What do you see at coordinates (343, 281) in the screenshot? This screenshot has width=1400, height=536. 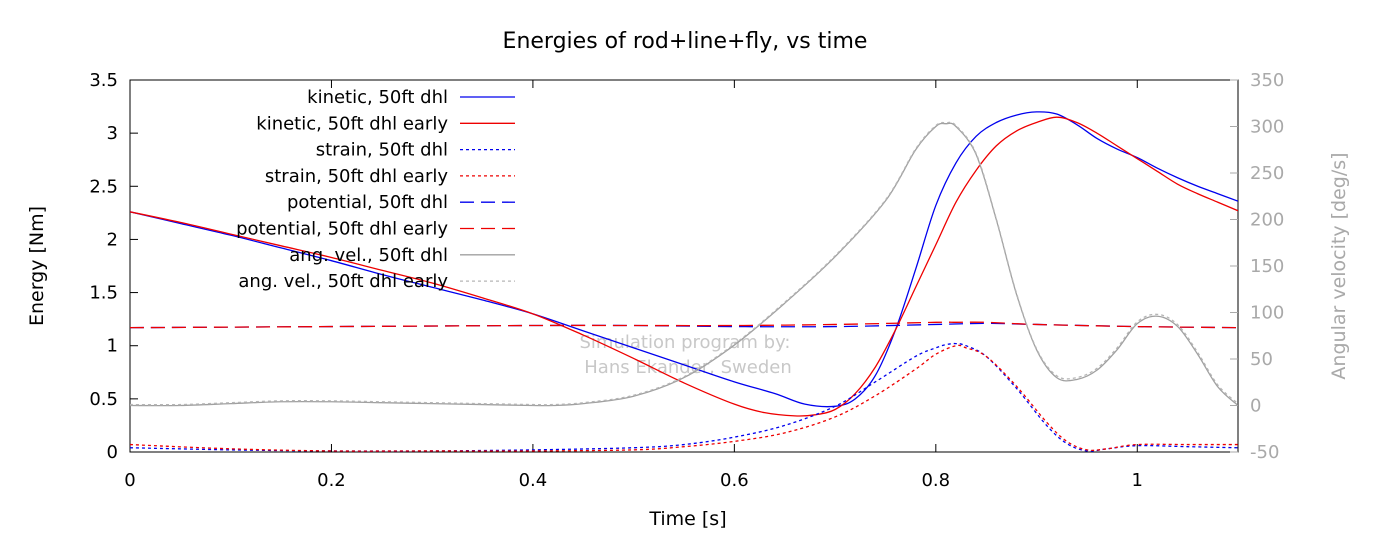 I see `legend-label-ang-vel-50ft-dhl-early: ang. vel., 50ft dhl early` at bounding box center [343, 281].